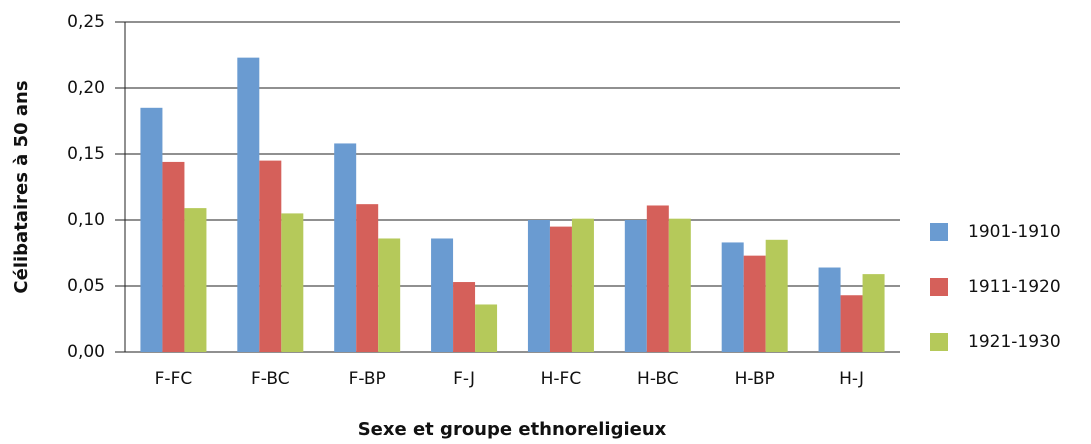 Image resolution: width=1091 pixels, height=444 pixels. Describe the element at coordinates (86, 352) in the screenshot. I see `y-tick-label: 0,00` at that location.